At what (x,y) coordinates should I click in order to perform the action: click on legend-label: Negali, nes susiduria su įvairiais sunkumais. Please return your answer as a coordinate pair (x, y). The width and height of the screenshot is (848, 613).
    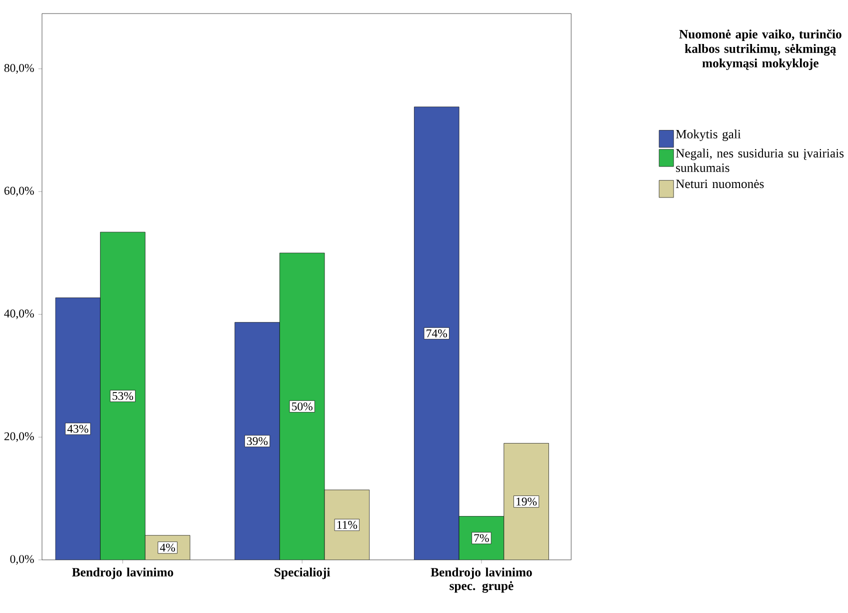
    Looking at the image, I should click on (760, 160).